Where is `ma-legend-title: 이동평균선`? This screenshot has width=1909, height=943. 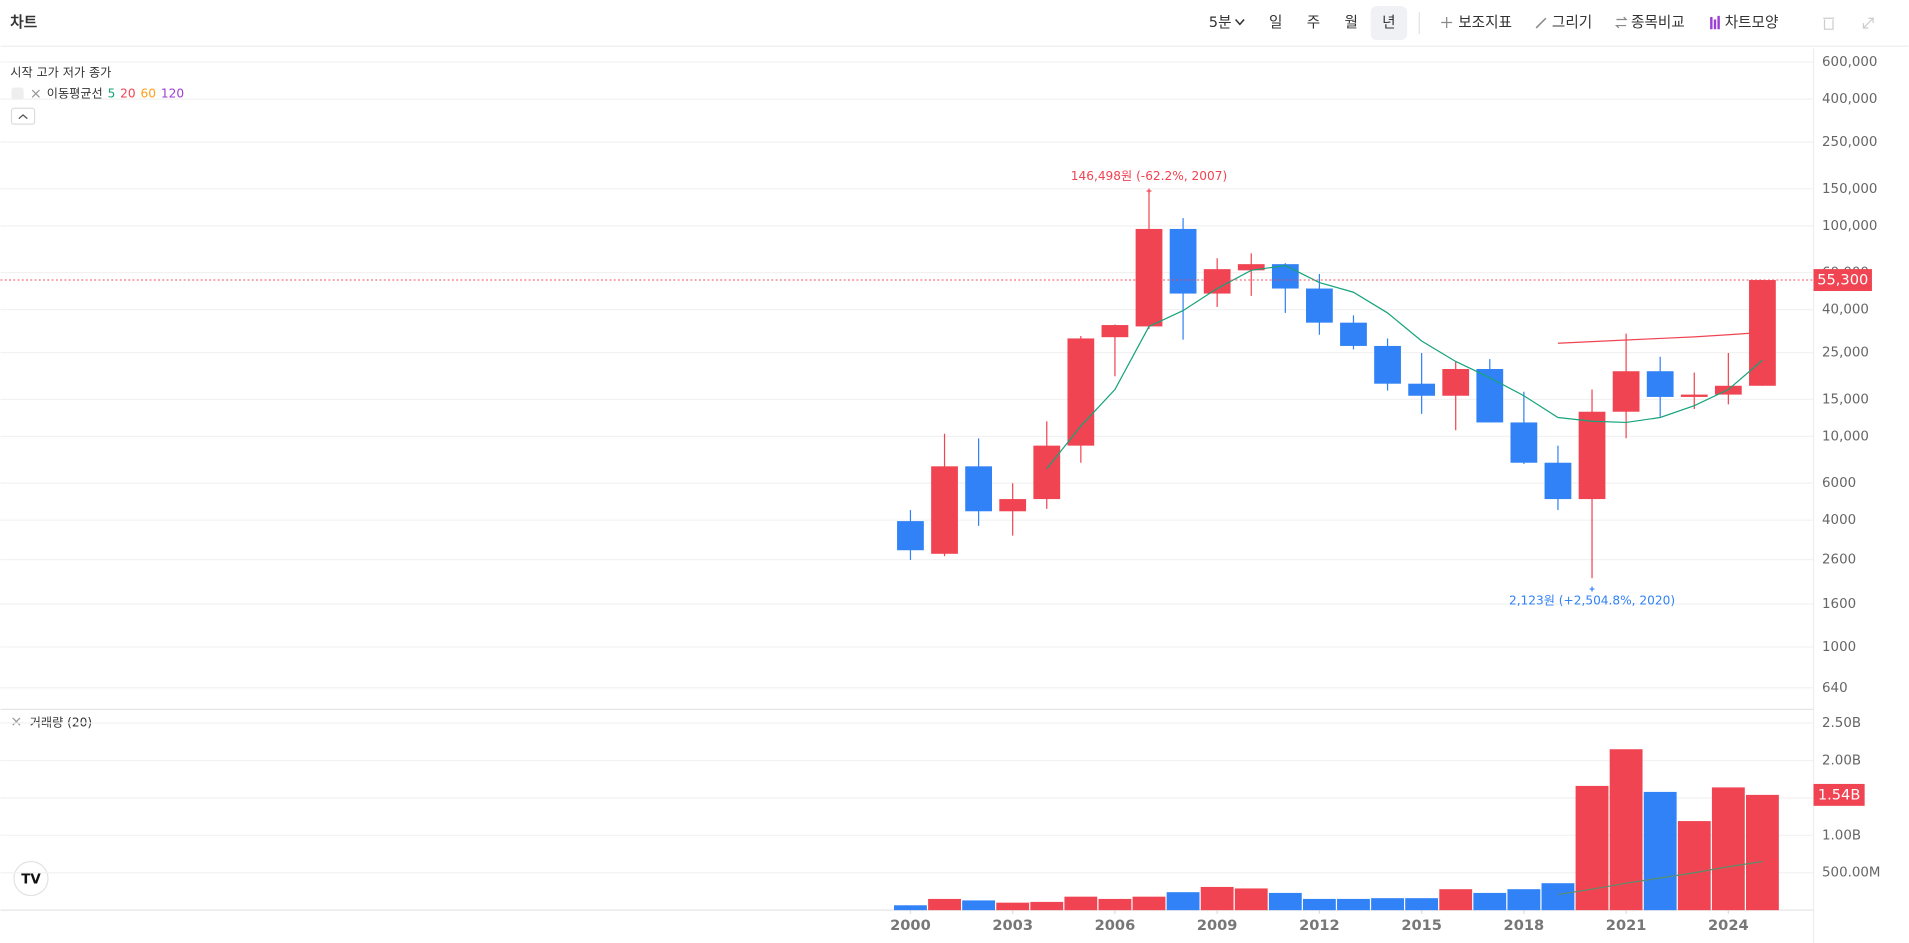 ma-legend-title: 이동평균선 is located at coordinates (75, 93).